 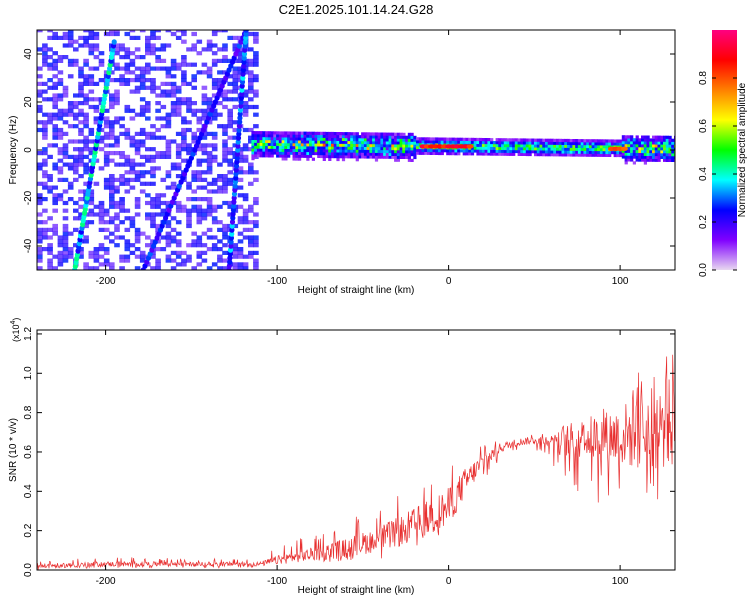 What do you see at coordinates (231, 242) in the screenshot?
I see `drift-line-mark` at bounding box center [231, 242].